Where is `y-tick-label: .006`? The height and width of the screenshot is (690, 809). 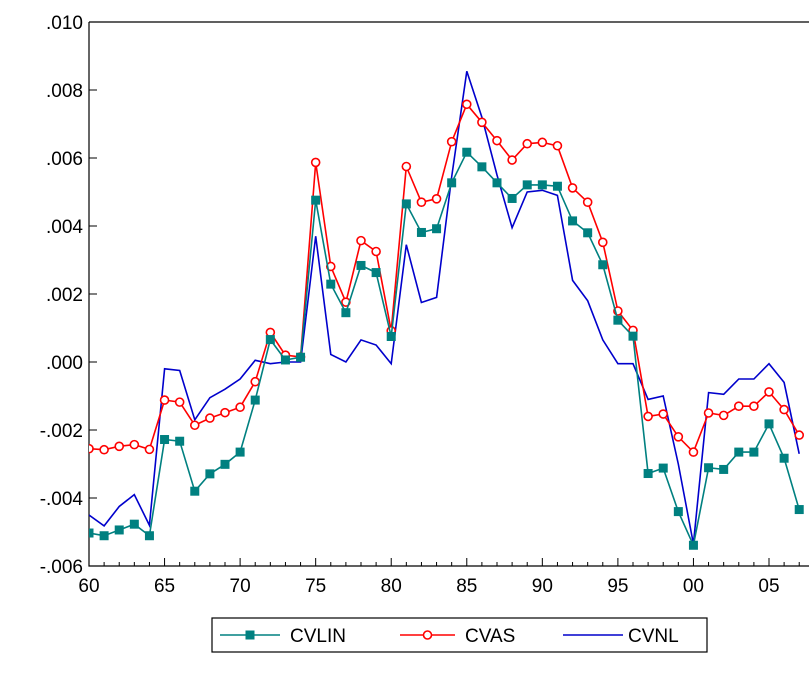 y-tick-label: .006 is located at coordinates (64, 159).